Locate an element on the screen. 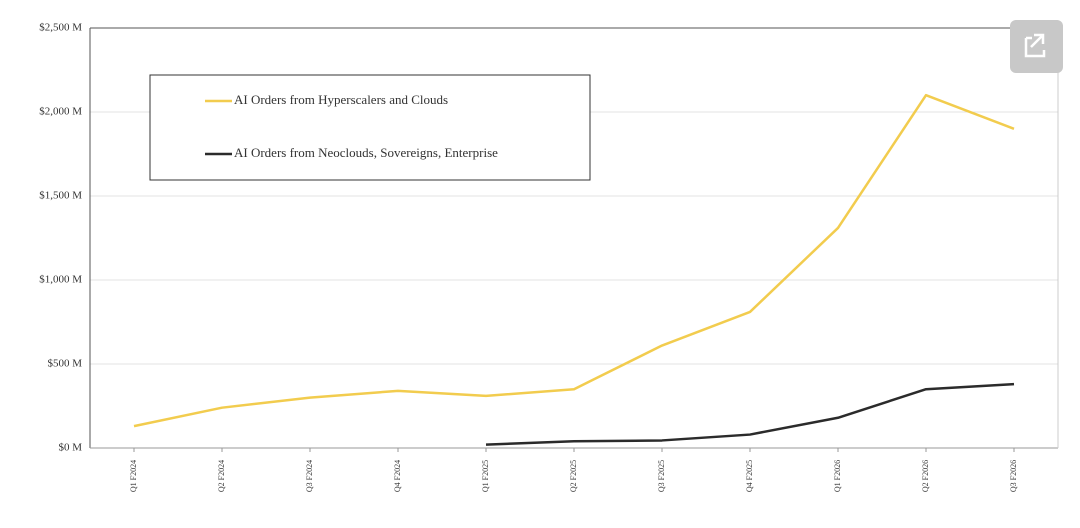  y-tick-label: $0 M is located at coordinates (70, 448).